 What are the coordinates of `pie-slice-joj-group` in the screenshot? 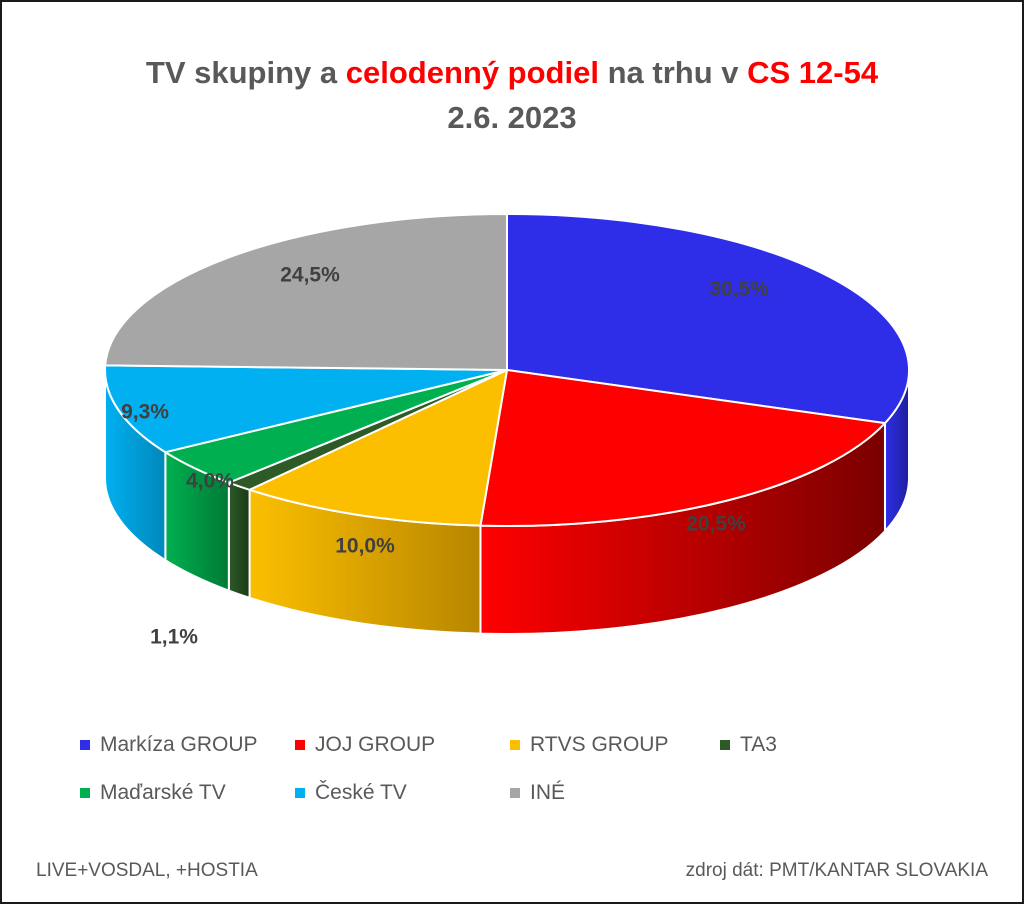 It's located at (682, 448).